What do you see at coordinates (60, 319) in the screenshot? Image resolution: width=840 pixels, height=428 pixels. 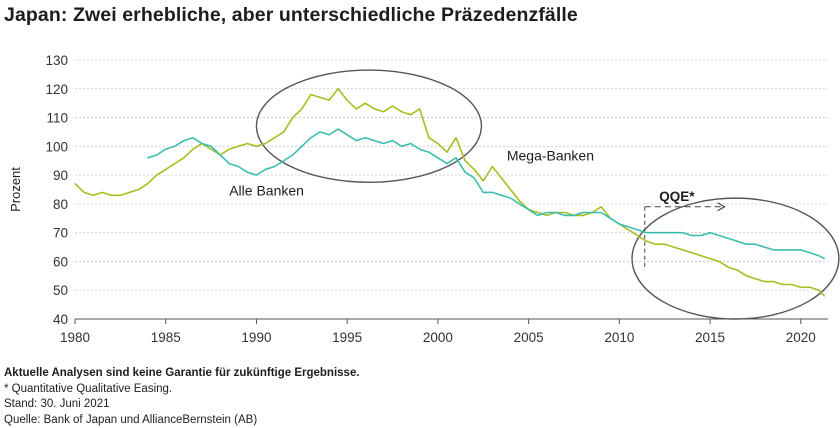 I see `y-tick-label: 40` at bounding box center [60, 319].